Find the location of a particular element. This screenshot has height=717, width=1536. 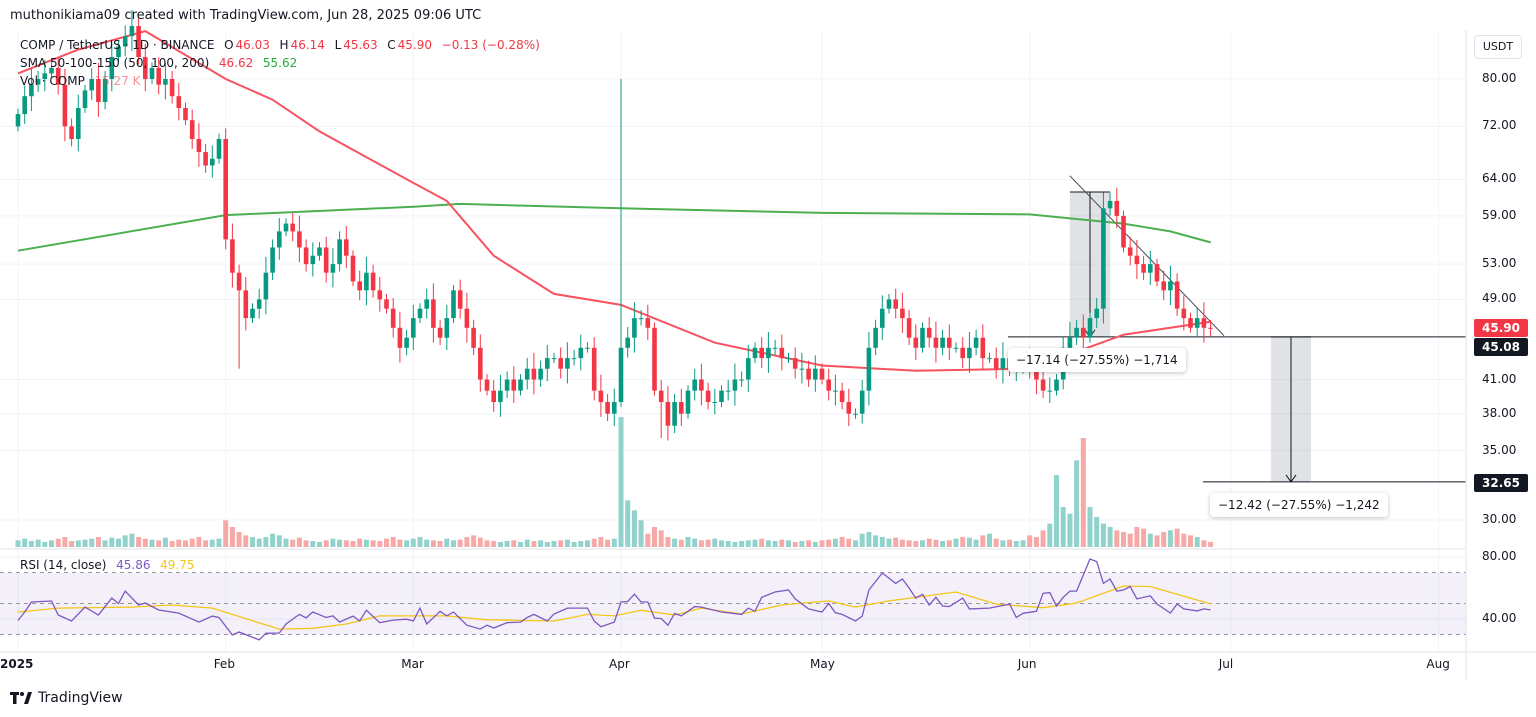

volume-value: 15.27 K is located at coordinates (117, 81).